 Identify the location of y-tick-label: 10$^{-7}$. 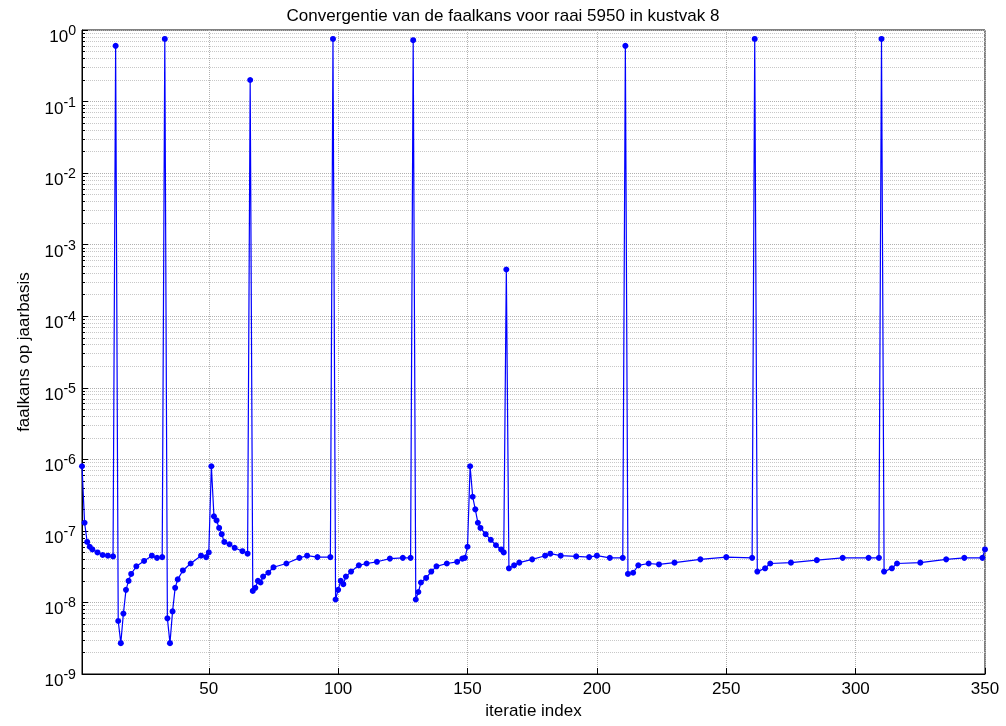
(60, 534).